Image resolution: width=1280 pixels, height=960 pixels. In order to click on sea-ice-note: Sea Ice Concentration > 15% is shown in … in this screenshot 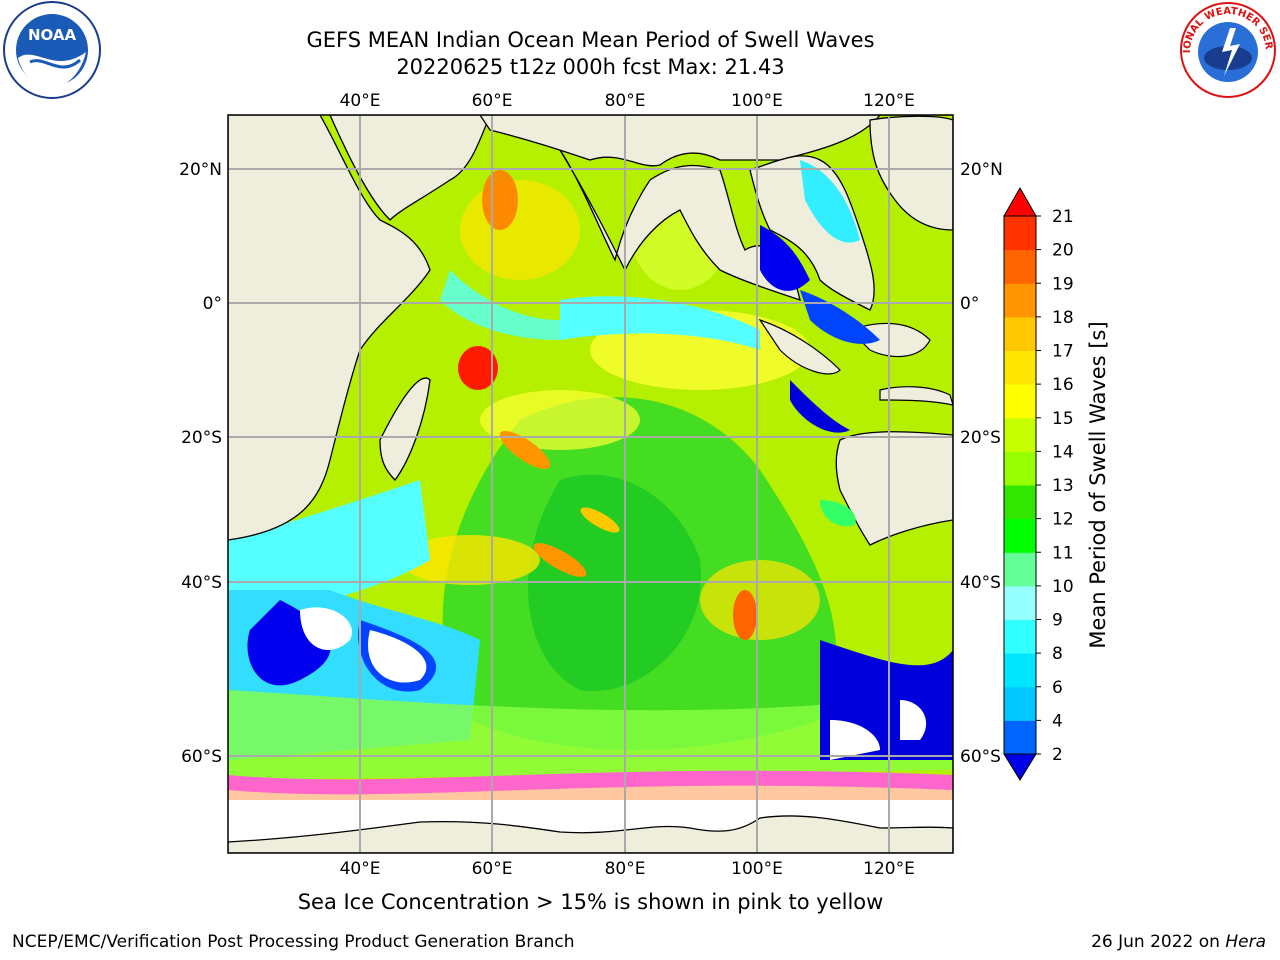, I will do `click(590, 902)`.